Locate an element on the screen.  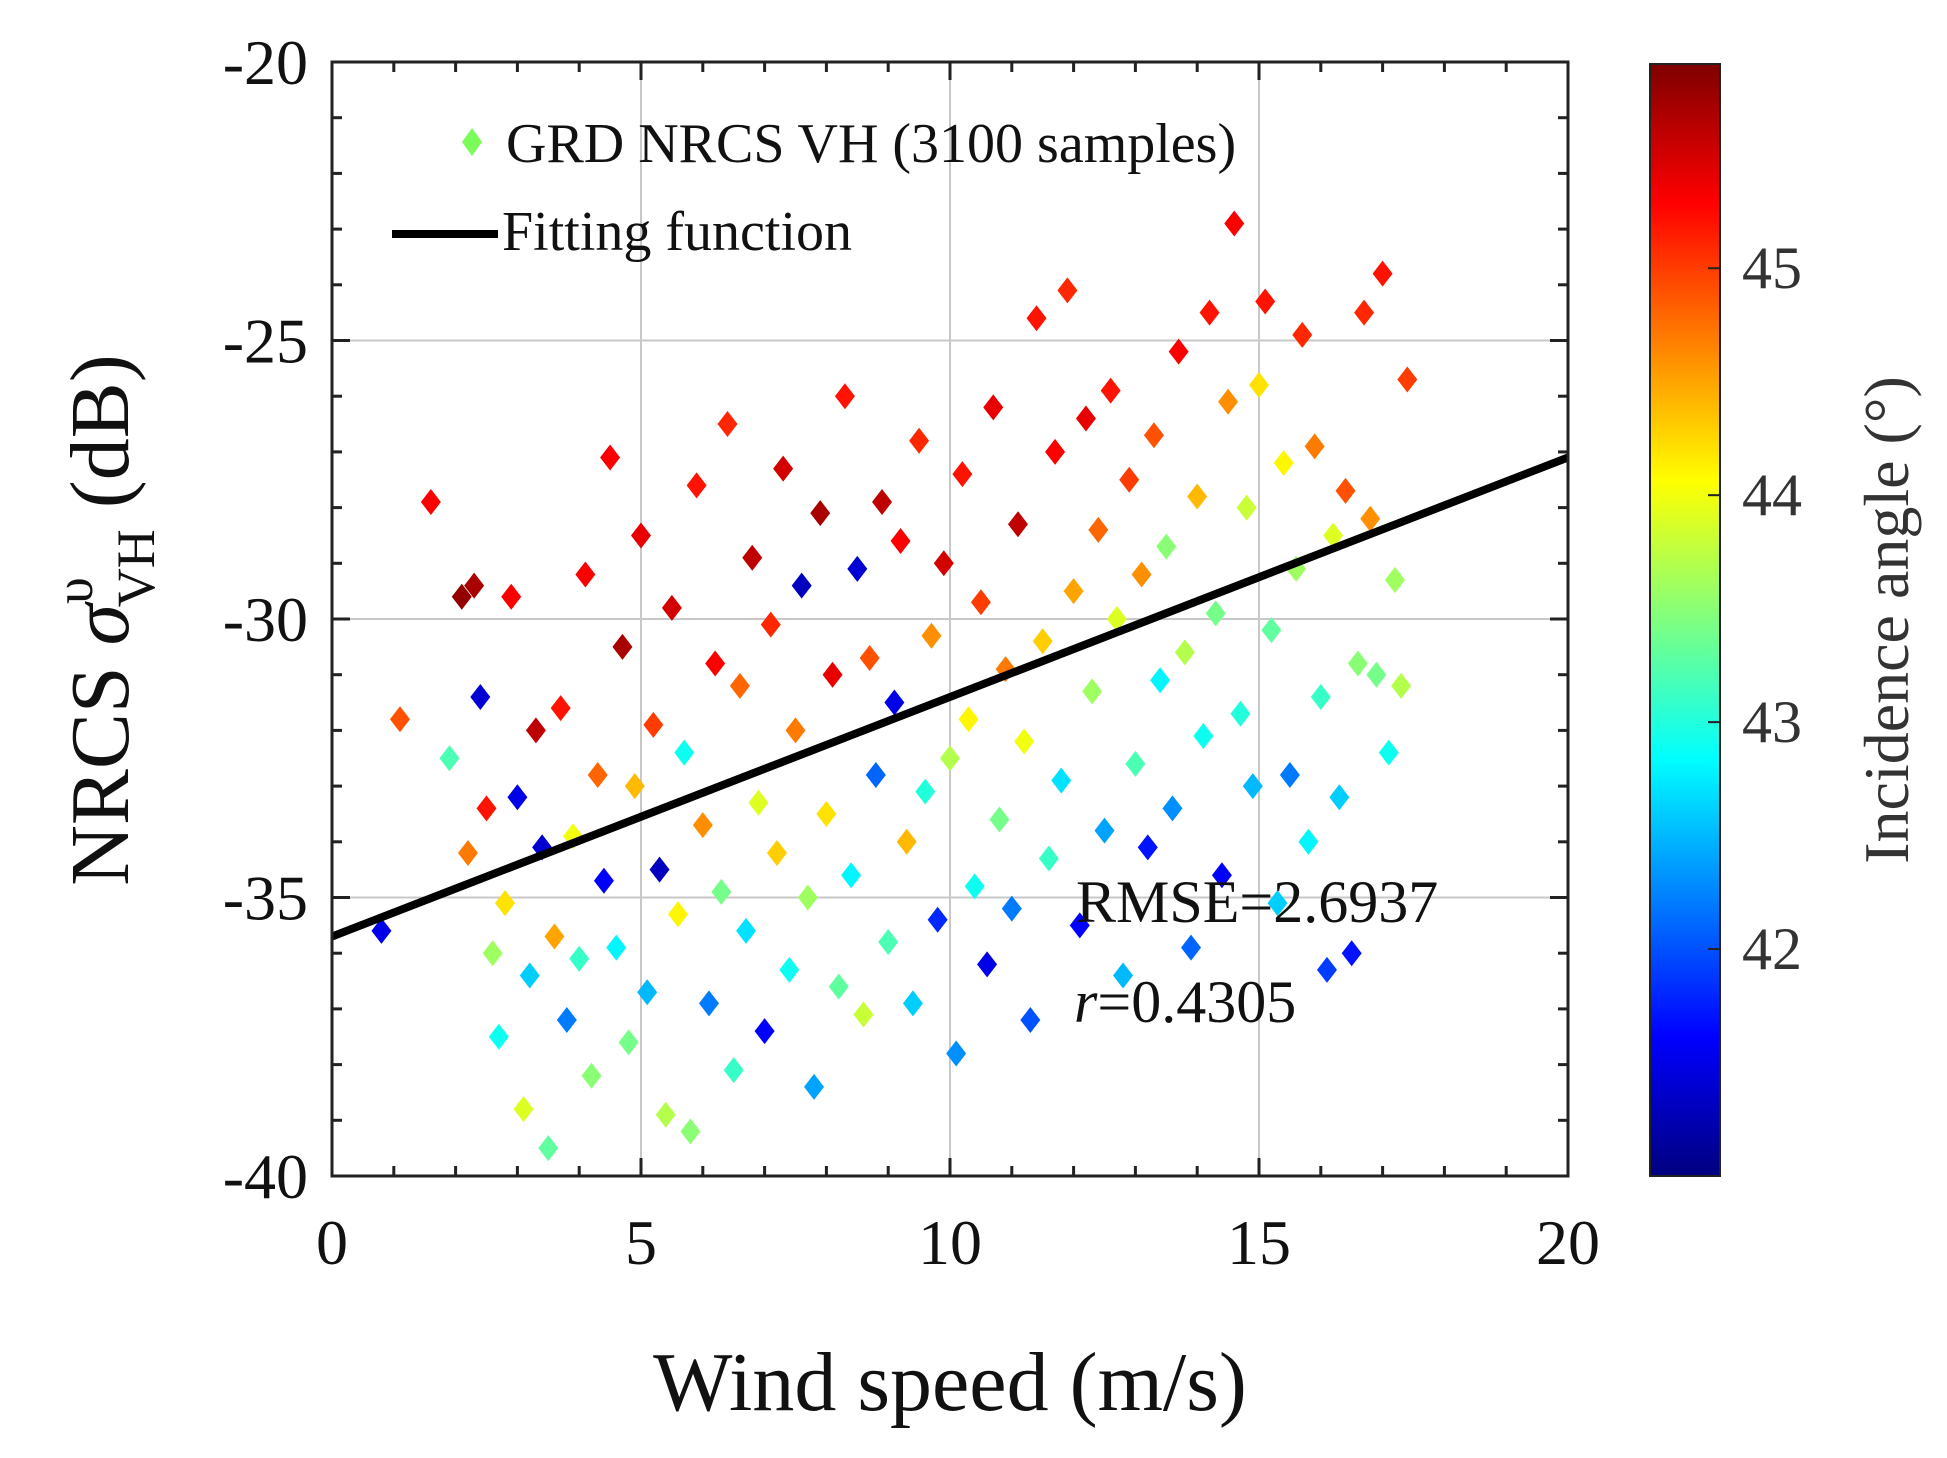
y-tick-label: -40 is located at coordinates (265, 1176).